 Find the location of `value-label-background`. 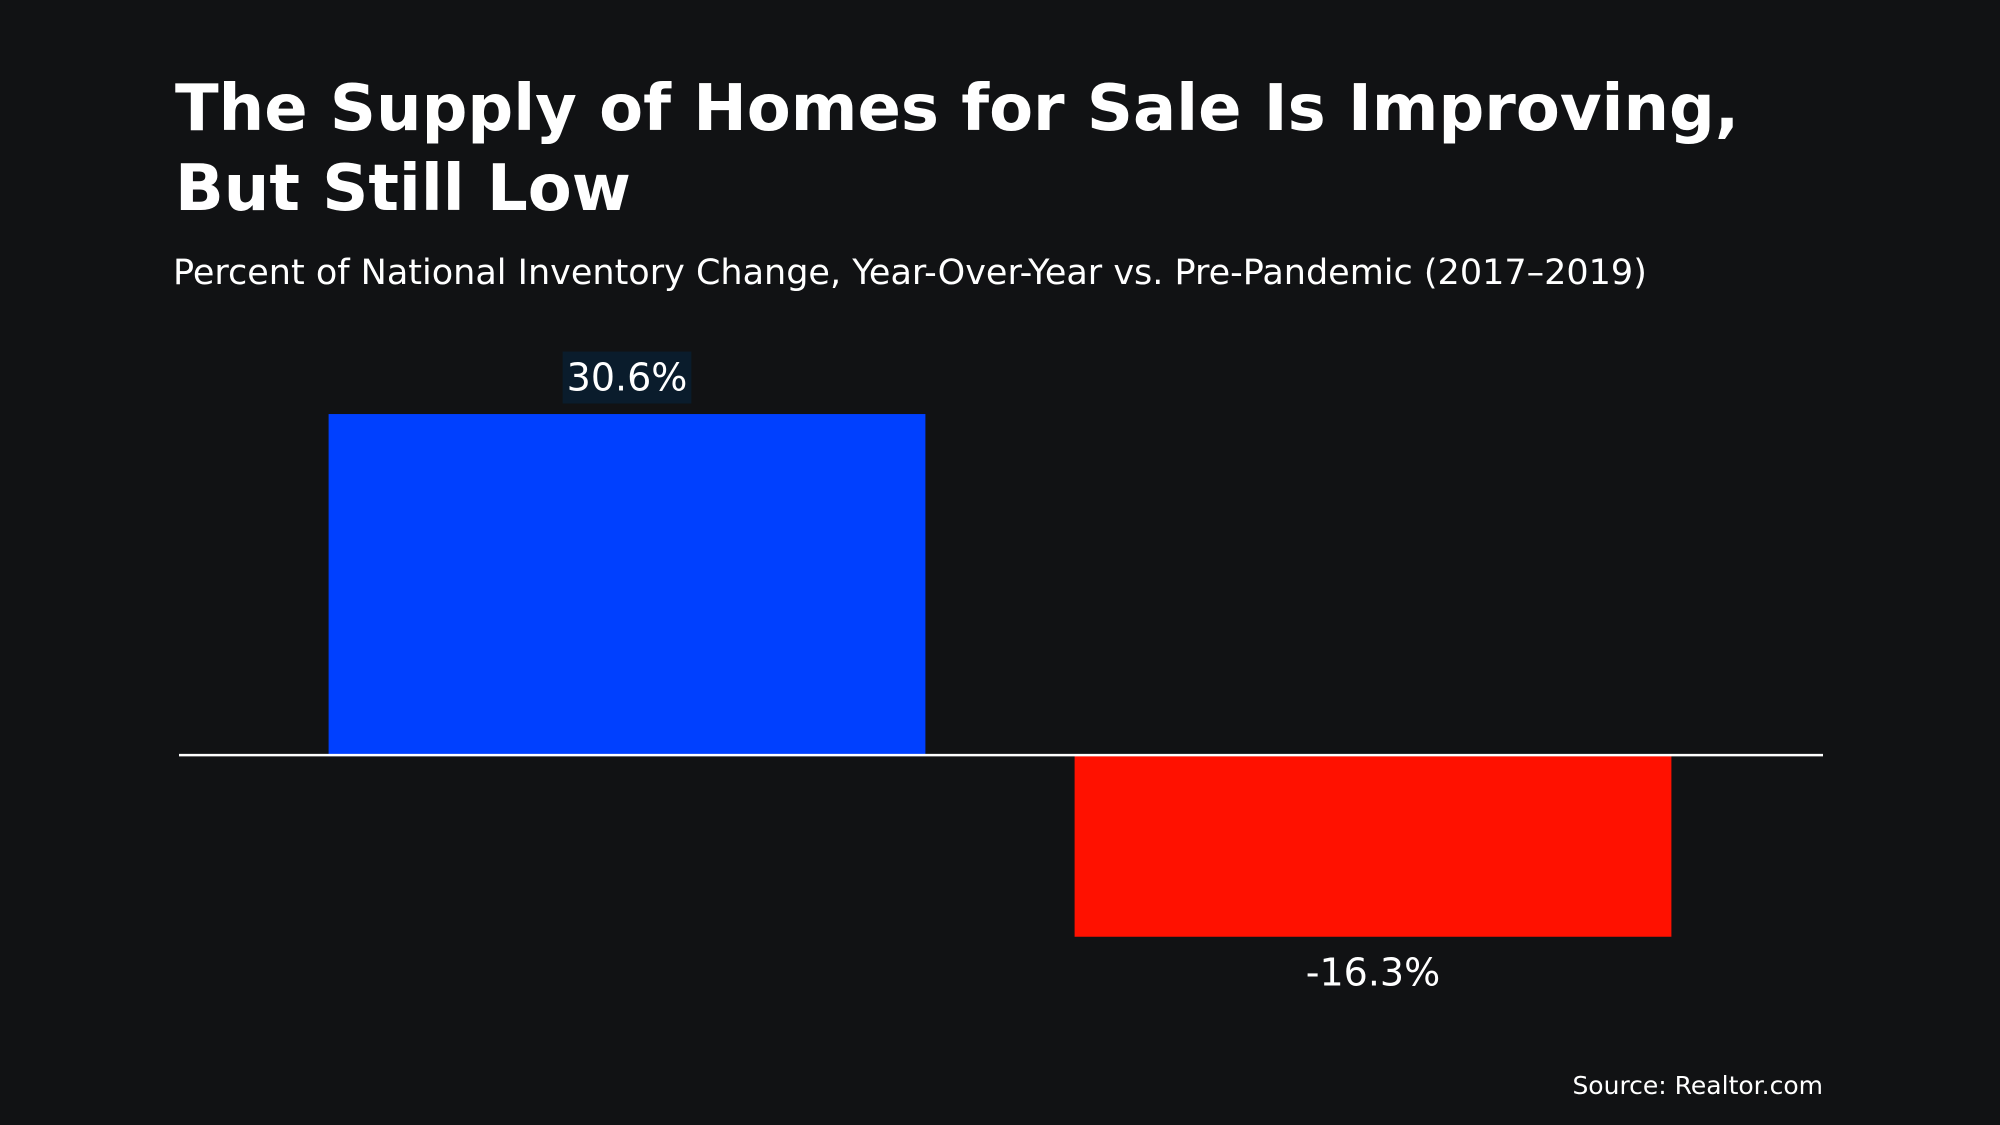

value-label-background is located at coordinates (627, 377).